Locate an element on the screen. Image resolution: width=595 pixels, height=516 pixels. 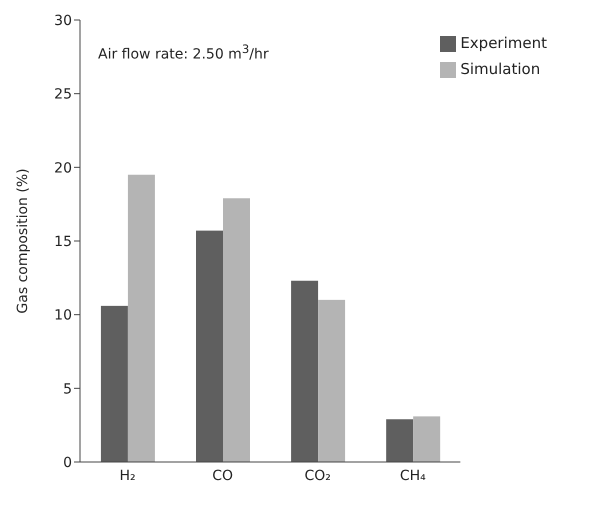
x-tick-label: CH₄ is located at coordinates (413, 476).